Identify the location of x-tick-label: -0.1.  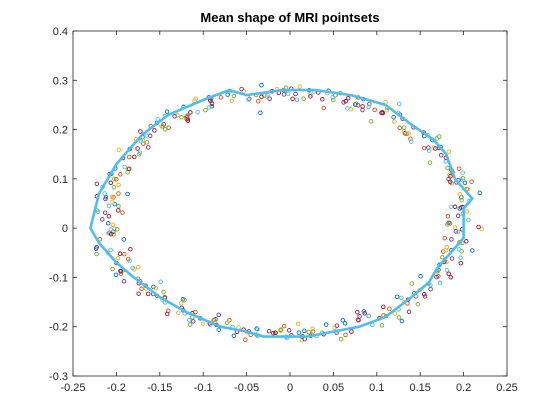
(203, 388).